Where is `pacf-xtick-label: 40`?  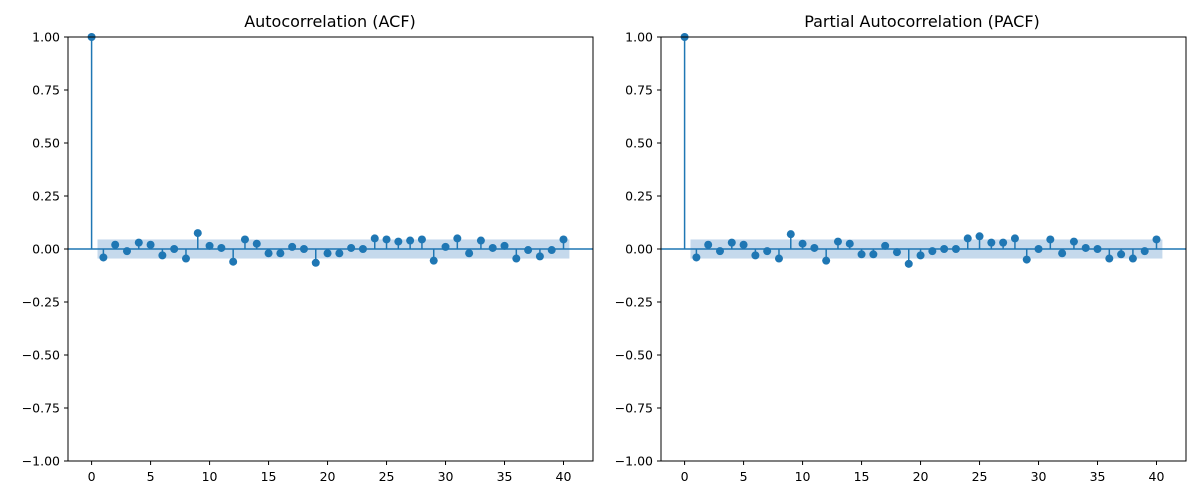
pacf-xtick-label: 40 is located at coordinates (1157, 476).